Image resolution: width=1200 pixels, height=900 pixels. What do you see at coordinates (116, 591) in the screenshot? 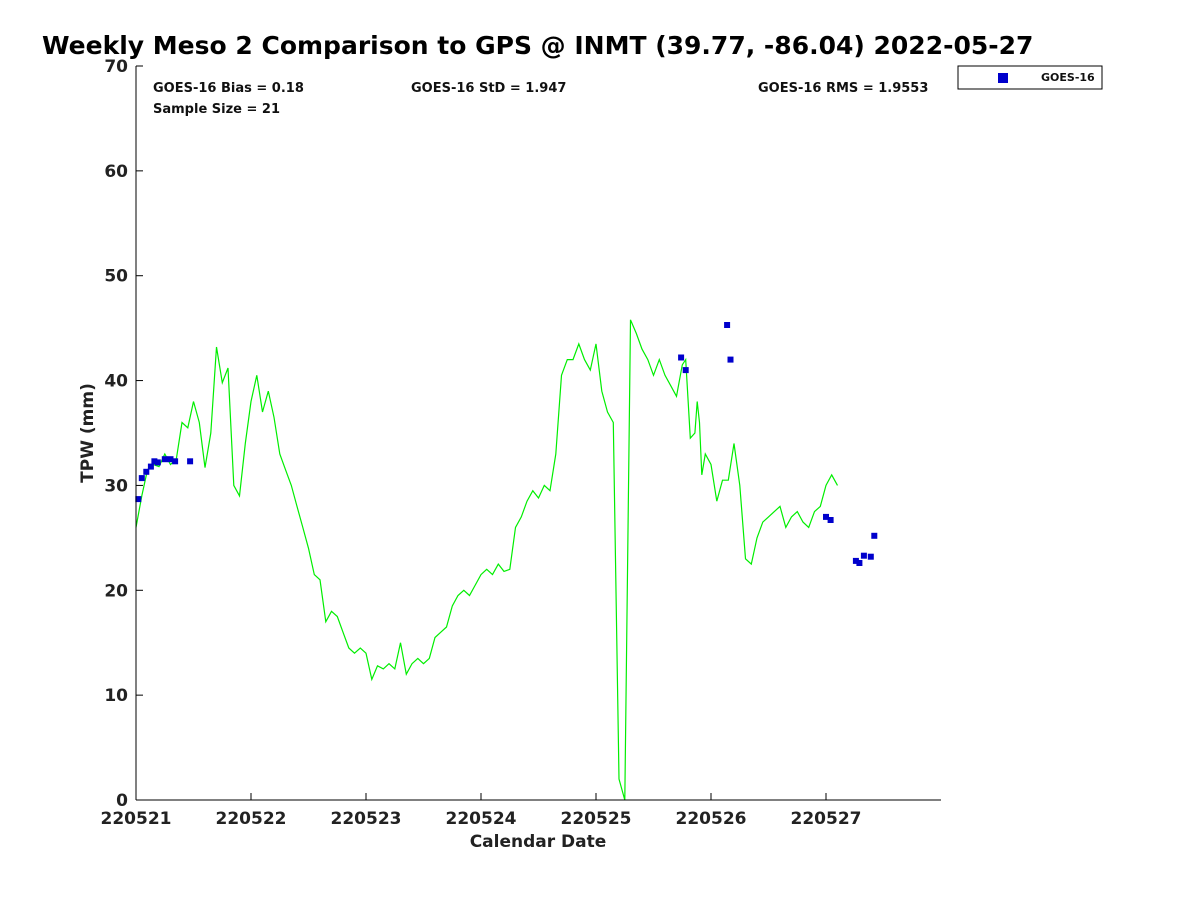
I see `y-tick-label: 20` at bounding box center [116, 591].